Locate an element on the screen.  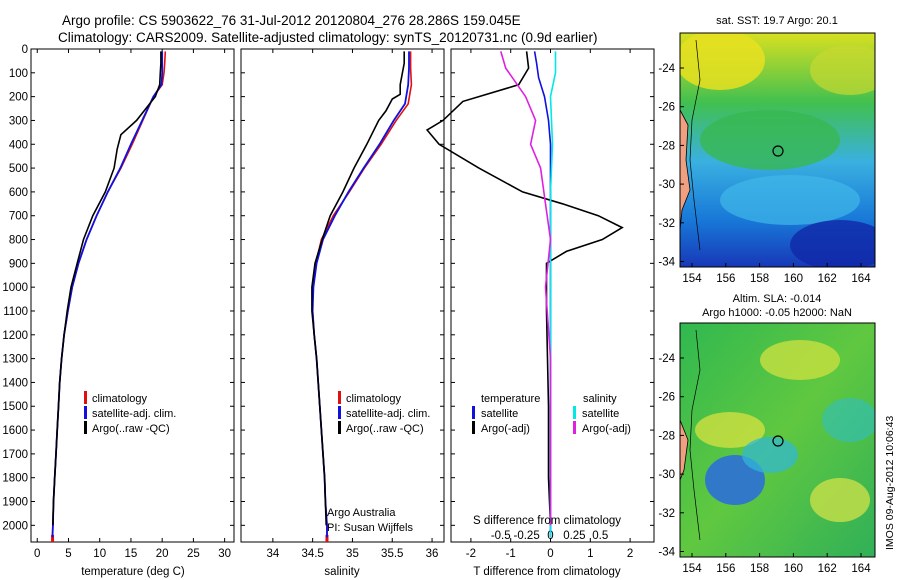
y-tick-label: 1700 is located at coordinates (15, 455).